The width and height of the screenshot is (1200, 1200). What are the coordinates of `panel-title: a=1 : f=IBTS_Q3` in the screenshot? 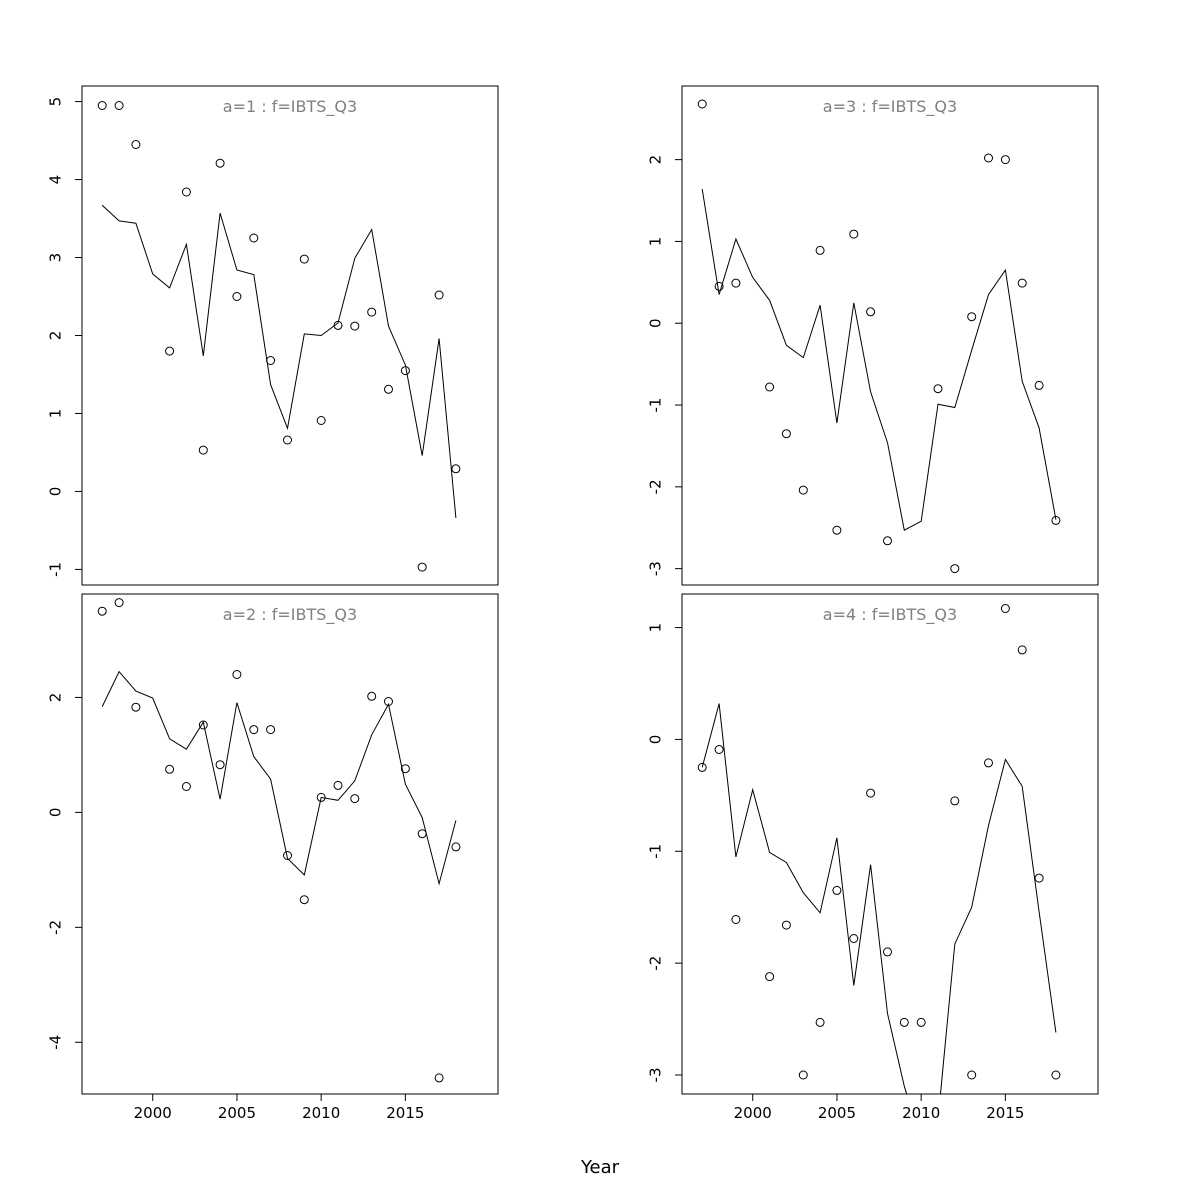 It's located at (290, 107).